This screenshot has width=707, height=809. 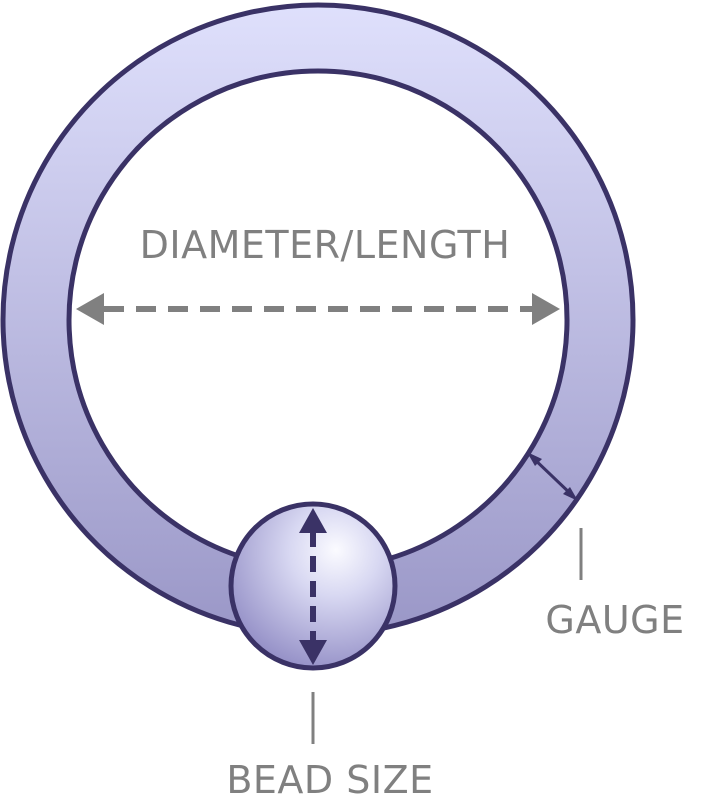 I want to click on diameter-label: DIAMETER/LENGTH, so click(x=325, y=245).